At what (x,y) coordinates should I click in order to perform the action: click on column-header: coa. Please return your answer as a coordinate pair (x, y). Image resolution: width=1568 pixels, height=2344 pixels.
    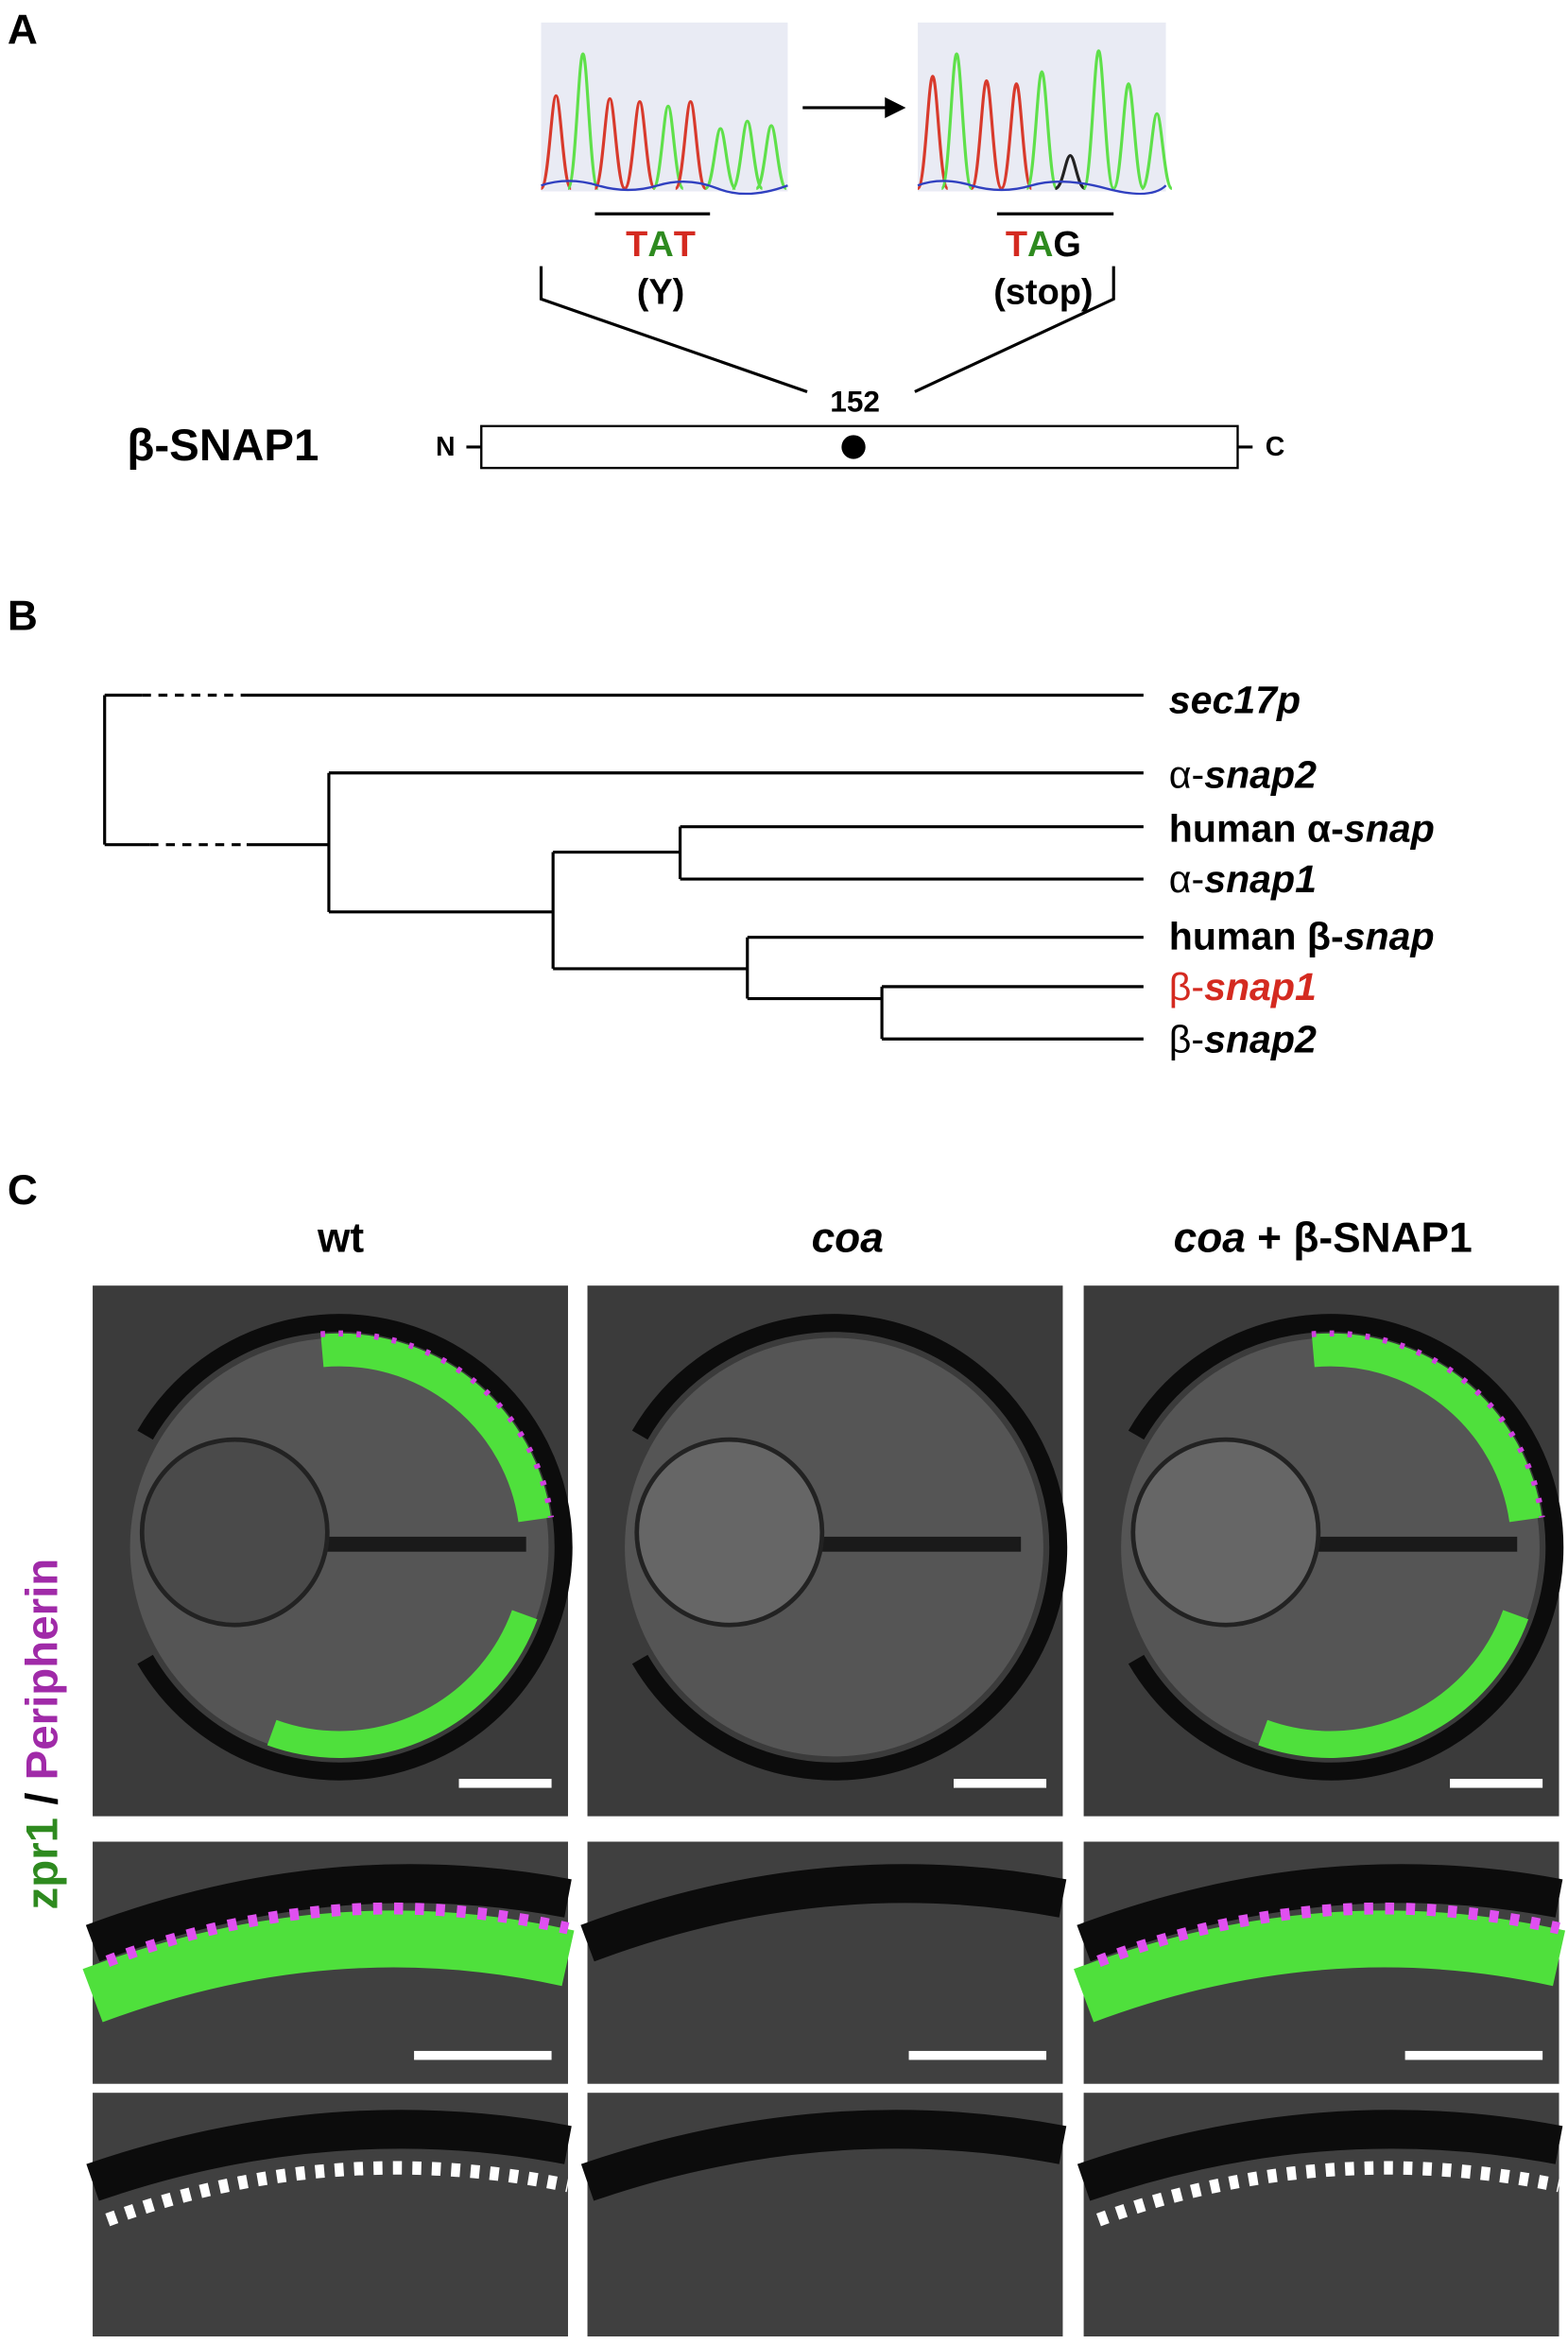
    Looking at the image, I should click on (848, 1238).